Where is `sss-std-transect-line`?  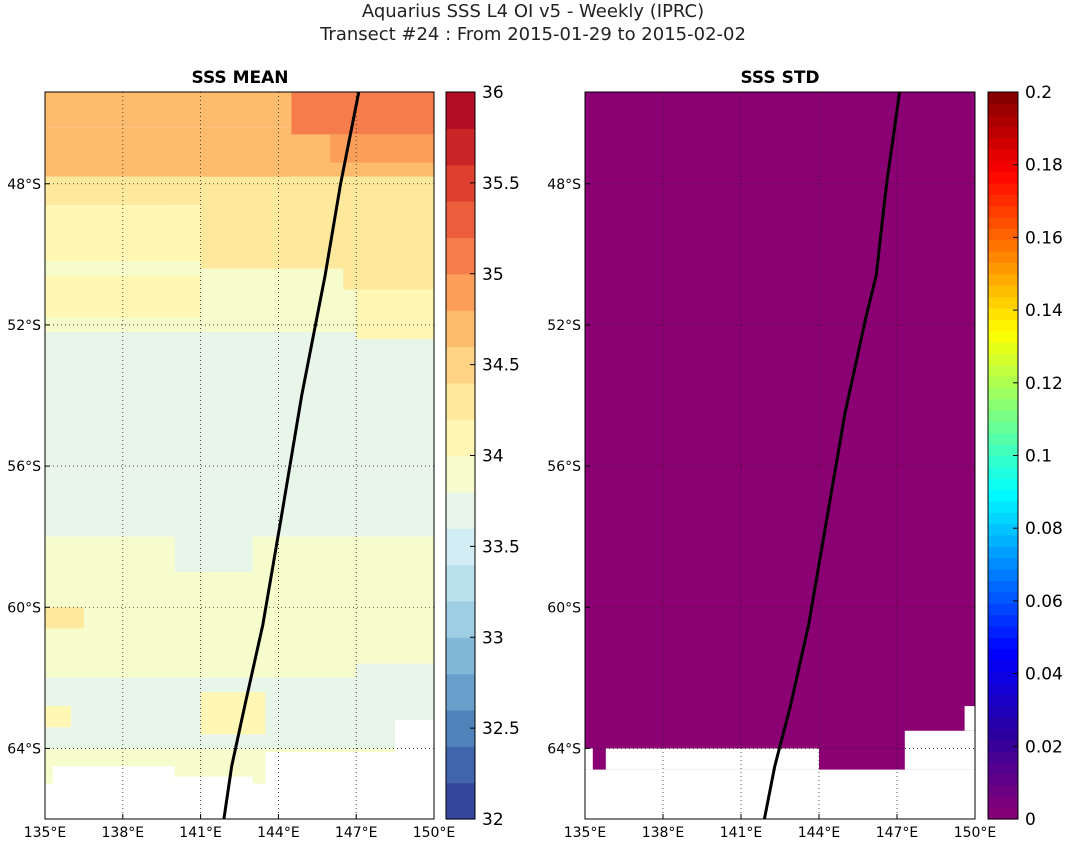 sss-std-transect-line is located at coordinates (832, 455).